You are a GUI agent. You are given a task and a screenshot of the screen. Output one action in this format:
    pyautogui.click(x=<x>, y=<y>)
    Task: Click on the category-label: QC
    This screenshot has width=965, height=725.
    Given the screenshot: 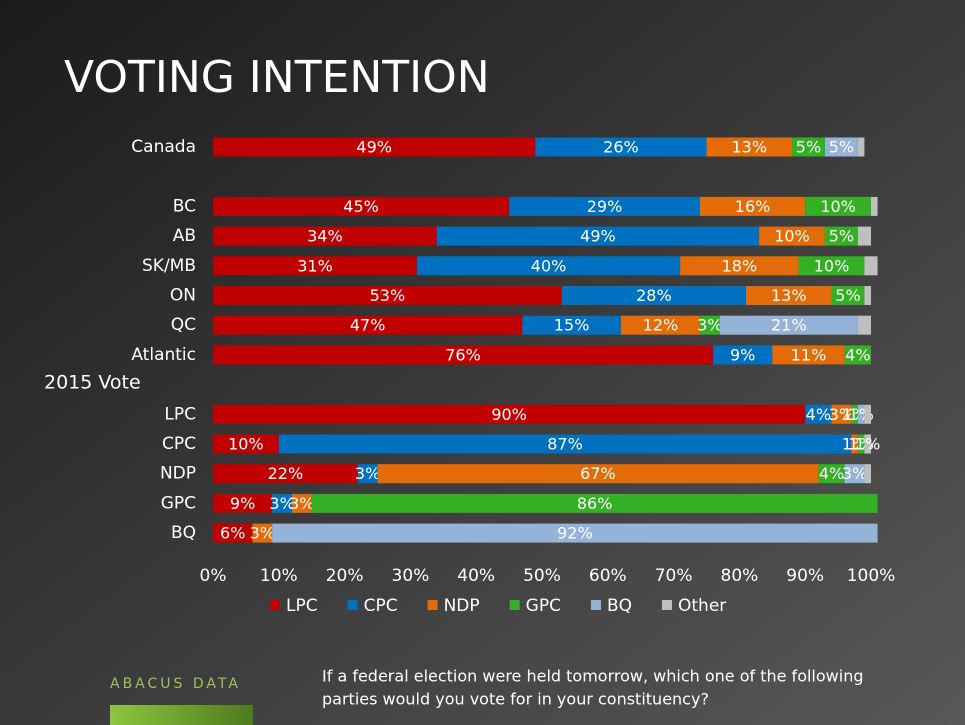 What is the action you would take?
    pyautogui.click(x=183, y=325)
    